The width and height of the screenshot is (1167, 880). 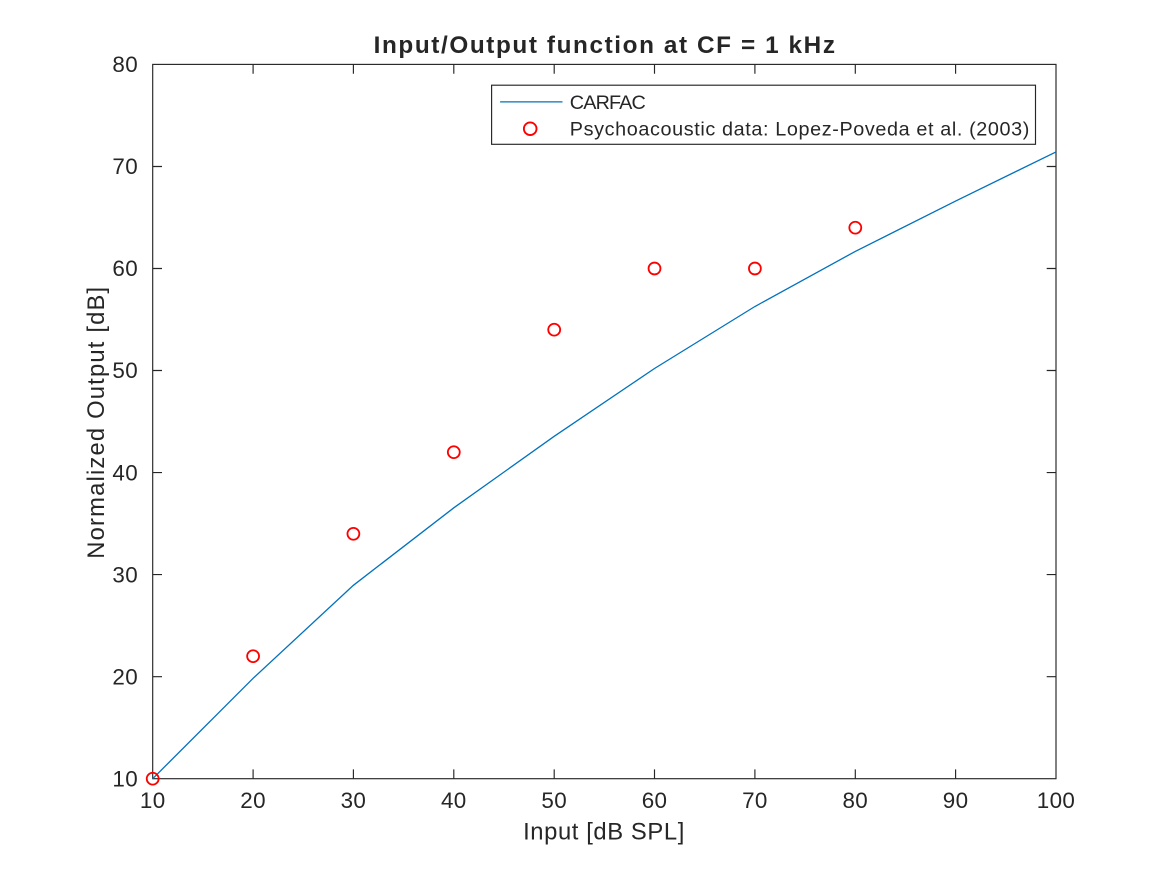 I want to click on svg-text: Normalized Output [dB], so click(x=96, y=422).